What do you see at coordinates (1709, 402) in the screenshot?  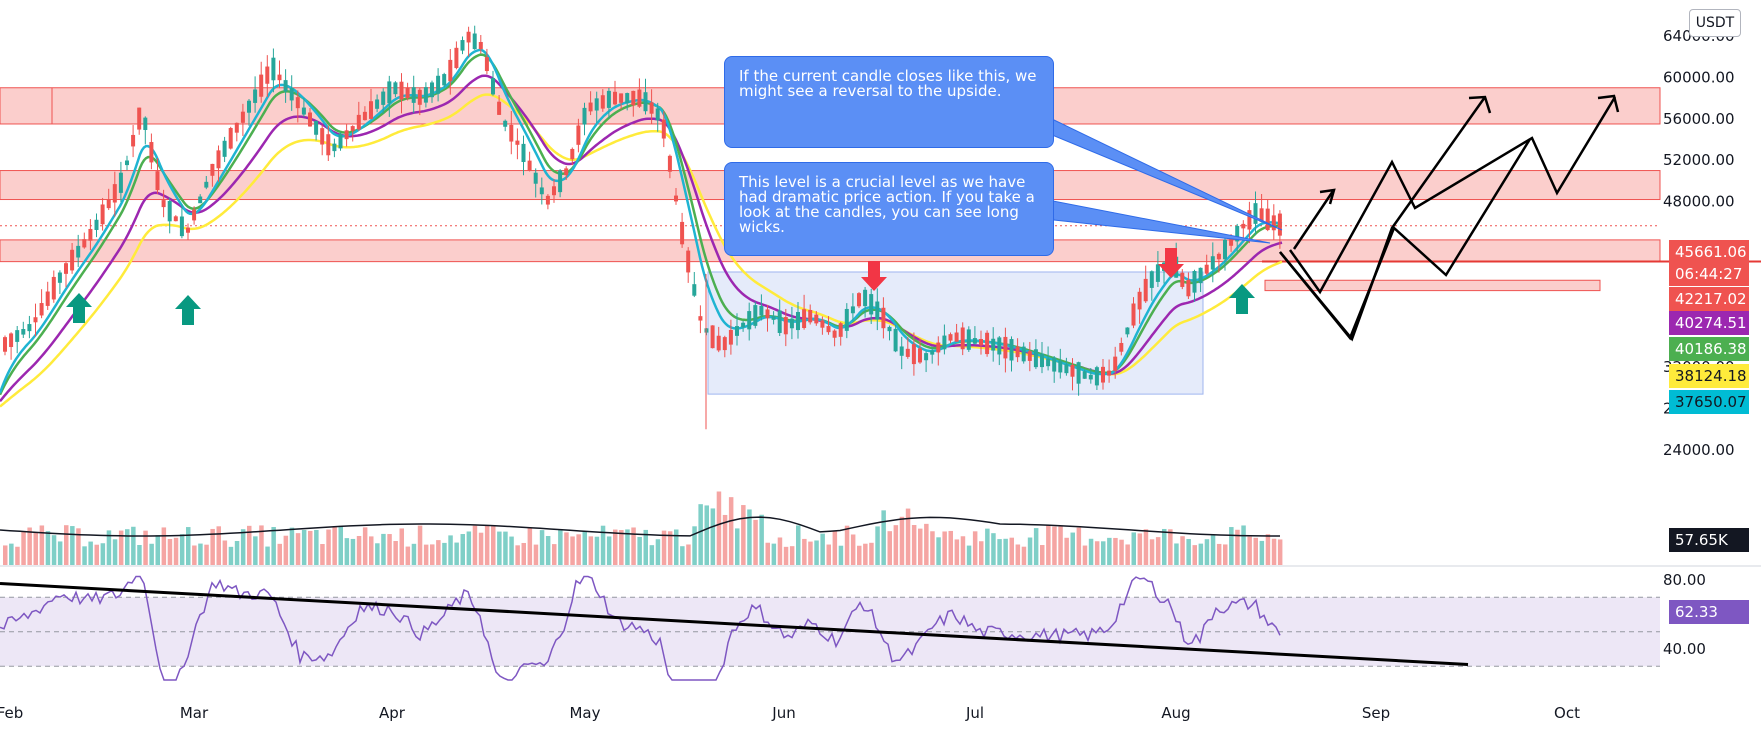 I see `ema-blue-badge: 37650.07` at bounding box center [1709, 402].